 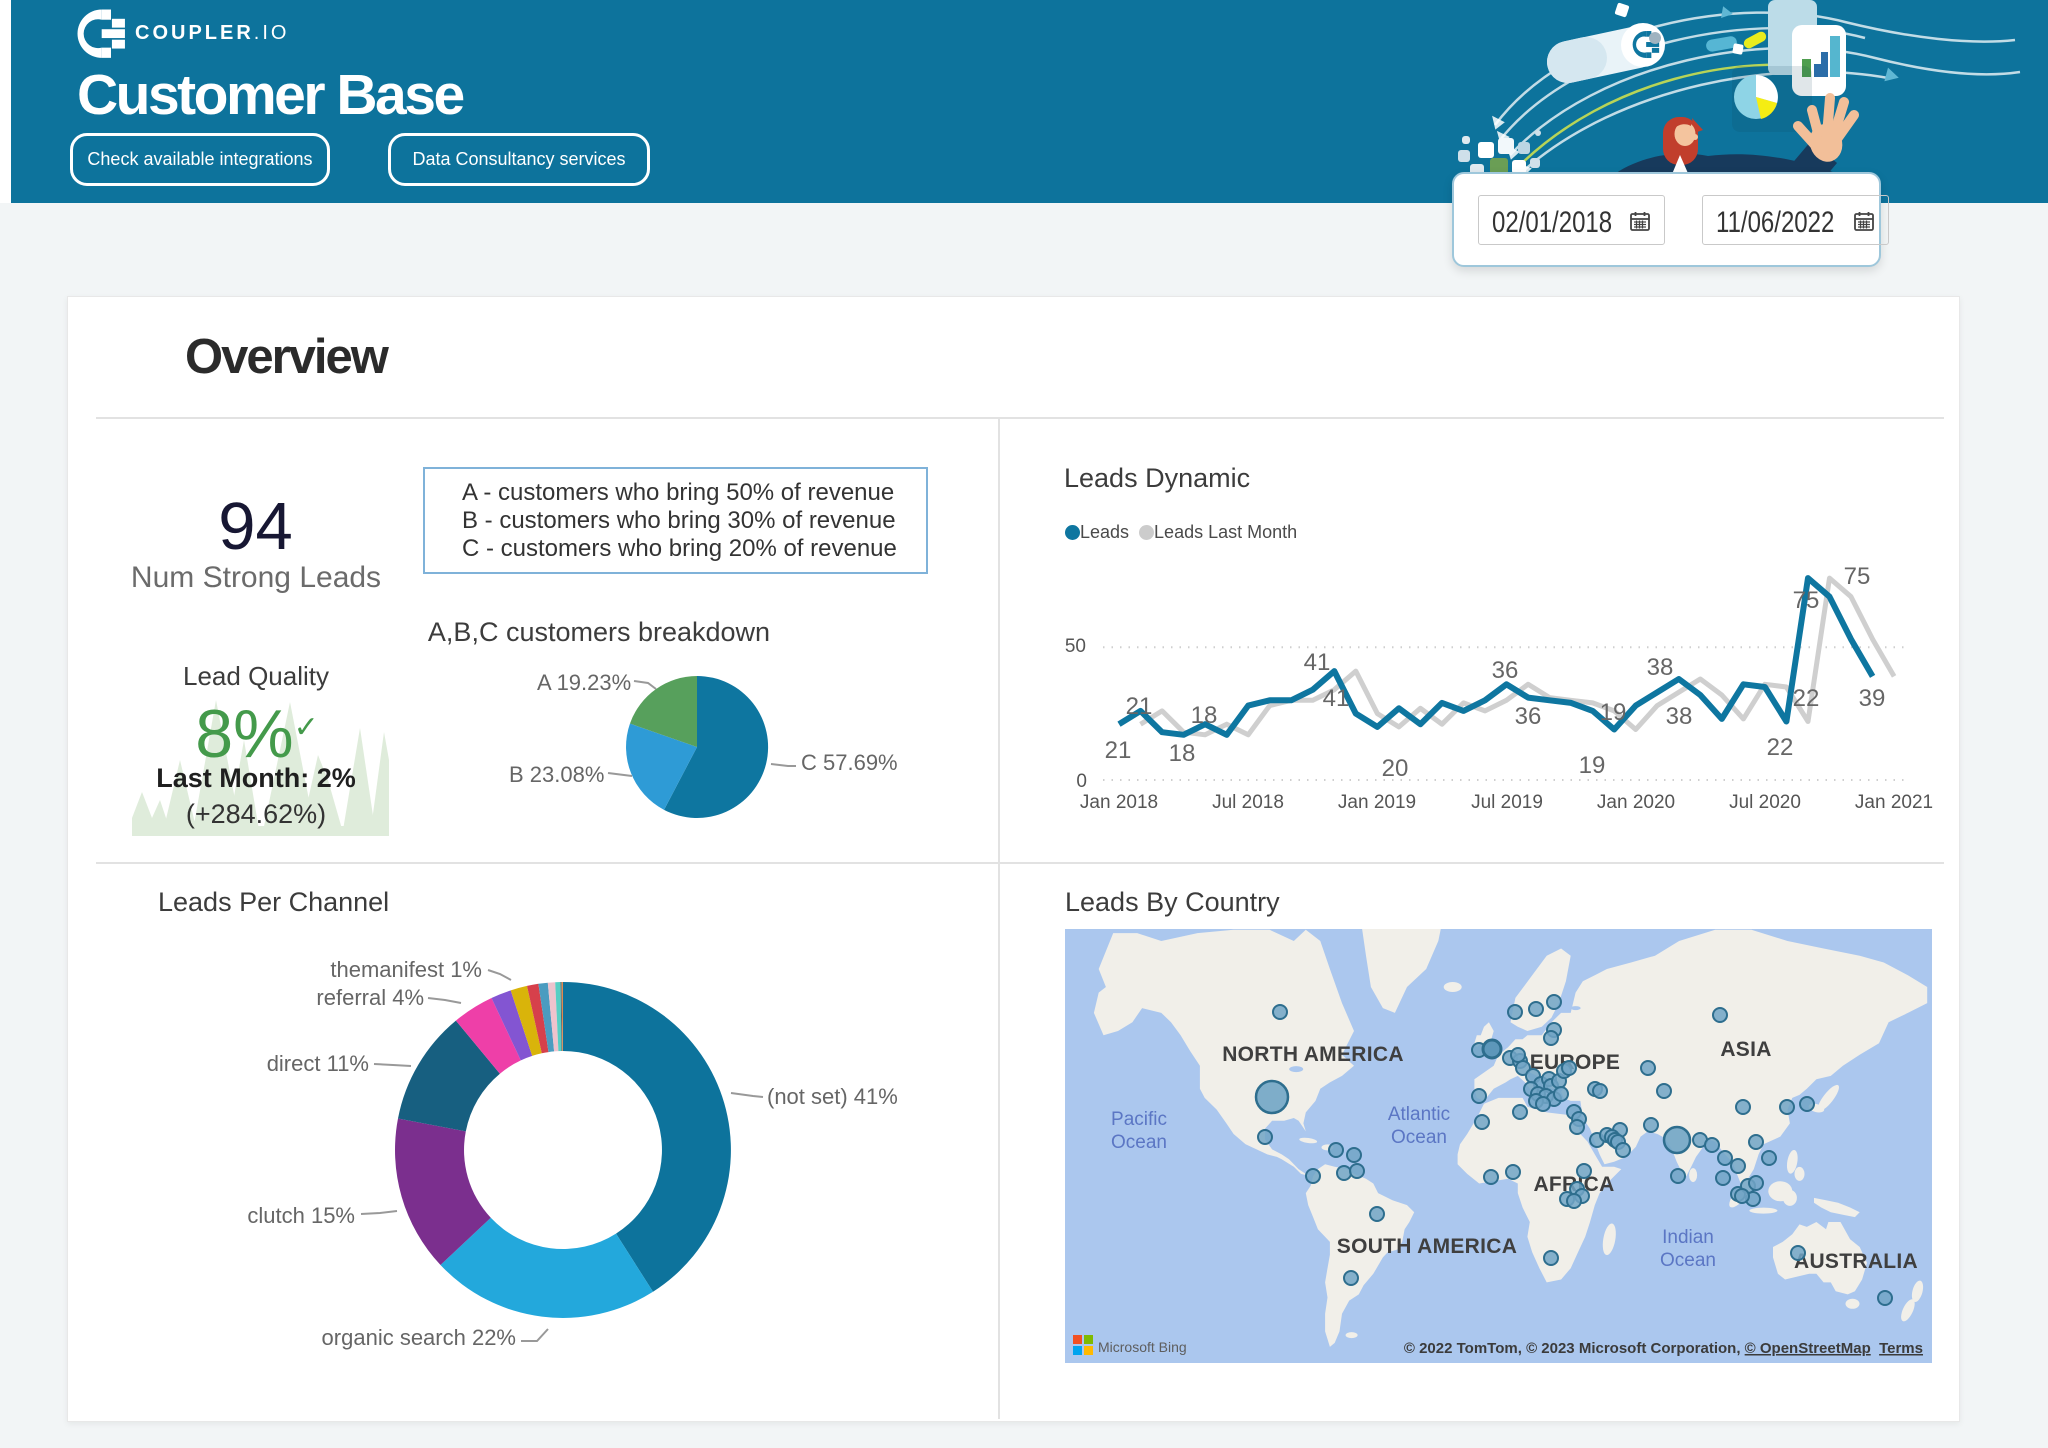 I want to click on svg-text: 0, so click(x=1081, y=781).